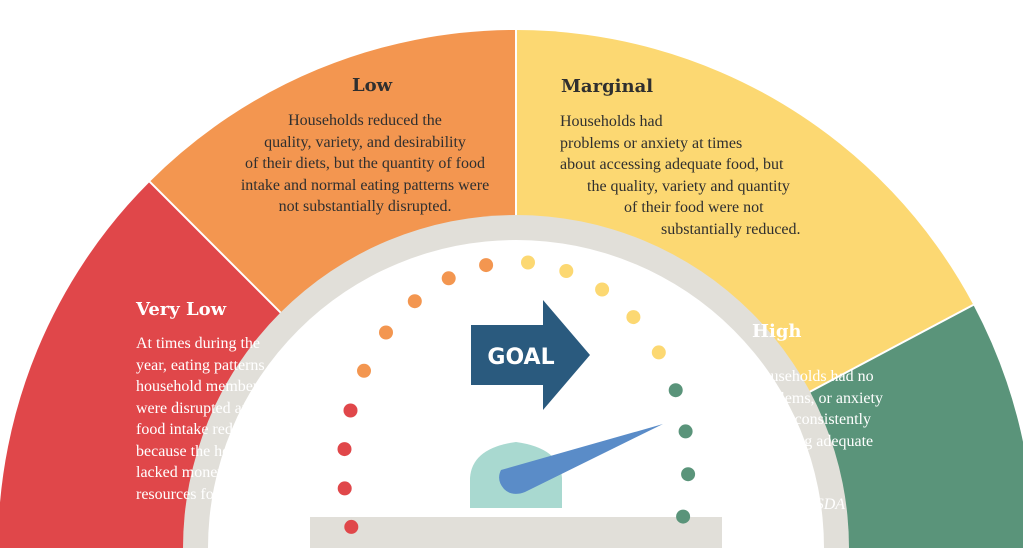 The image size is (1023, 548). What do you see at coordinates (607, 86) in the screenshot?
I see `marginal-title: Marginal` at bounding box center [607, 86].